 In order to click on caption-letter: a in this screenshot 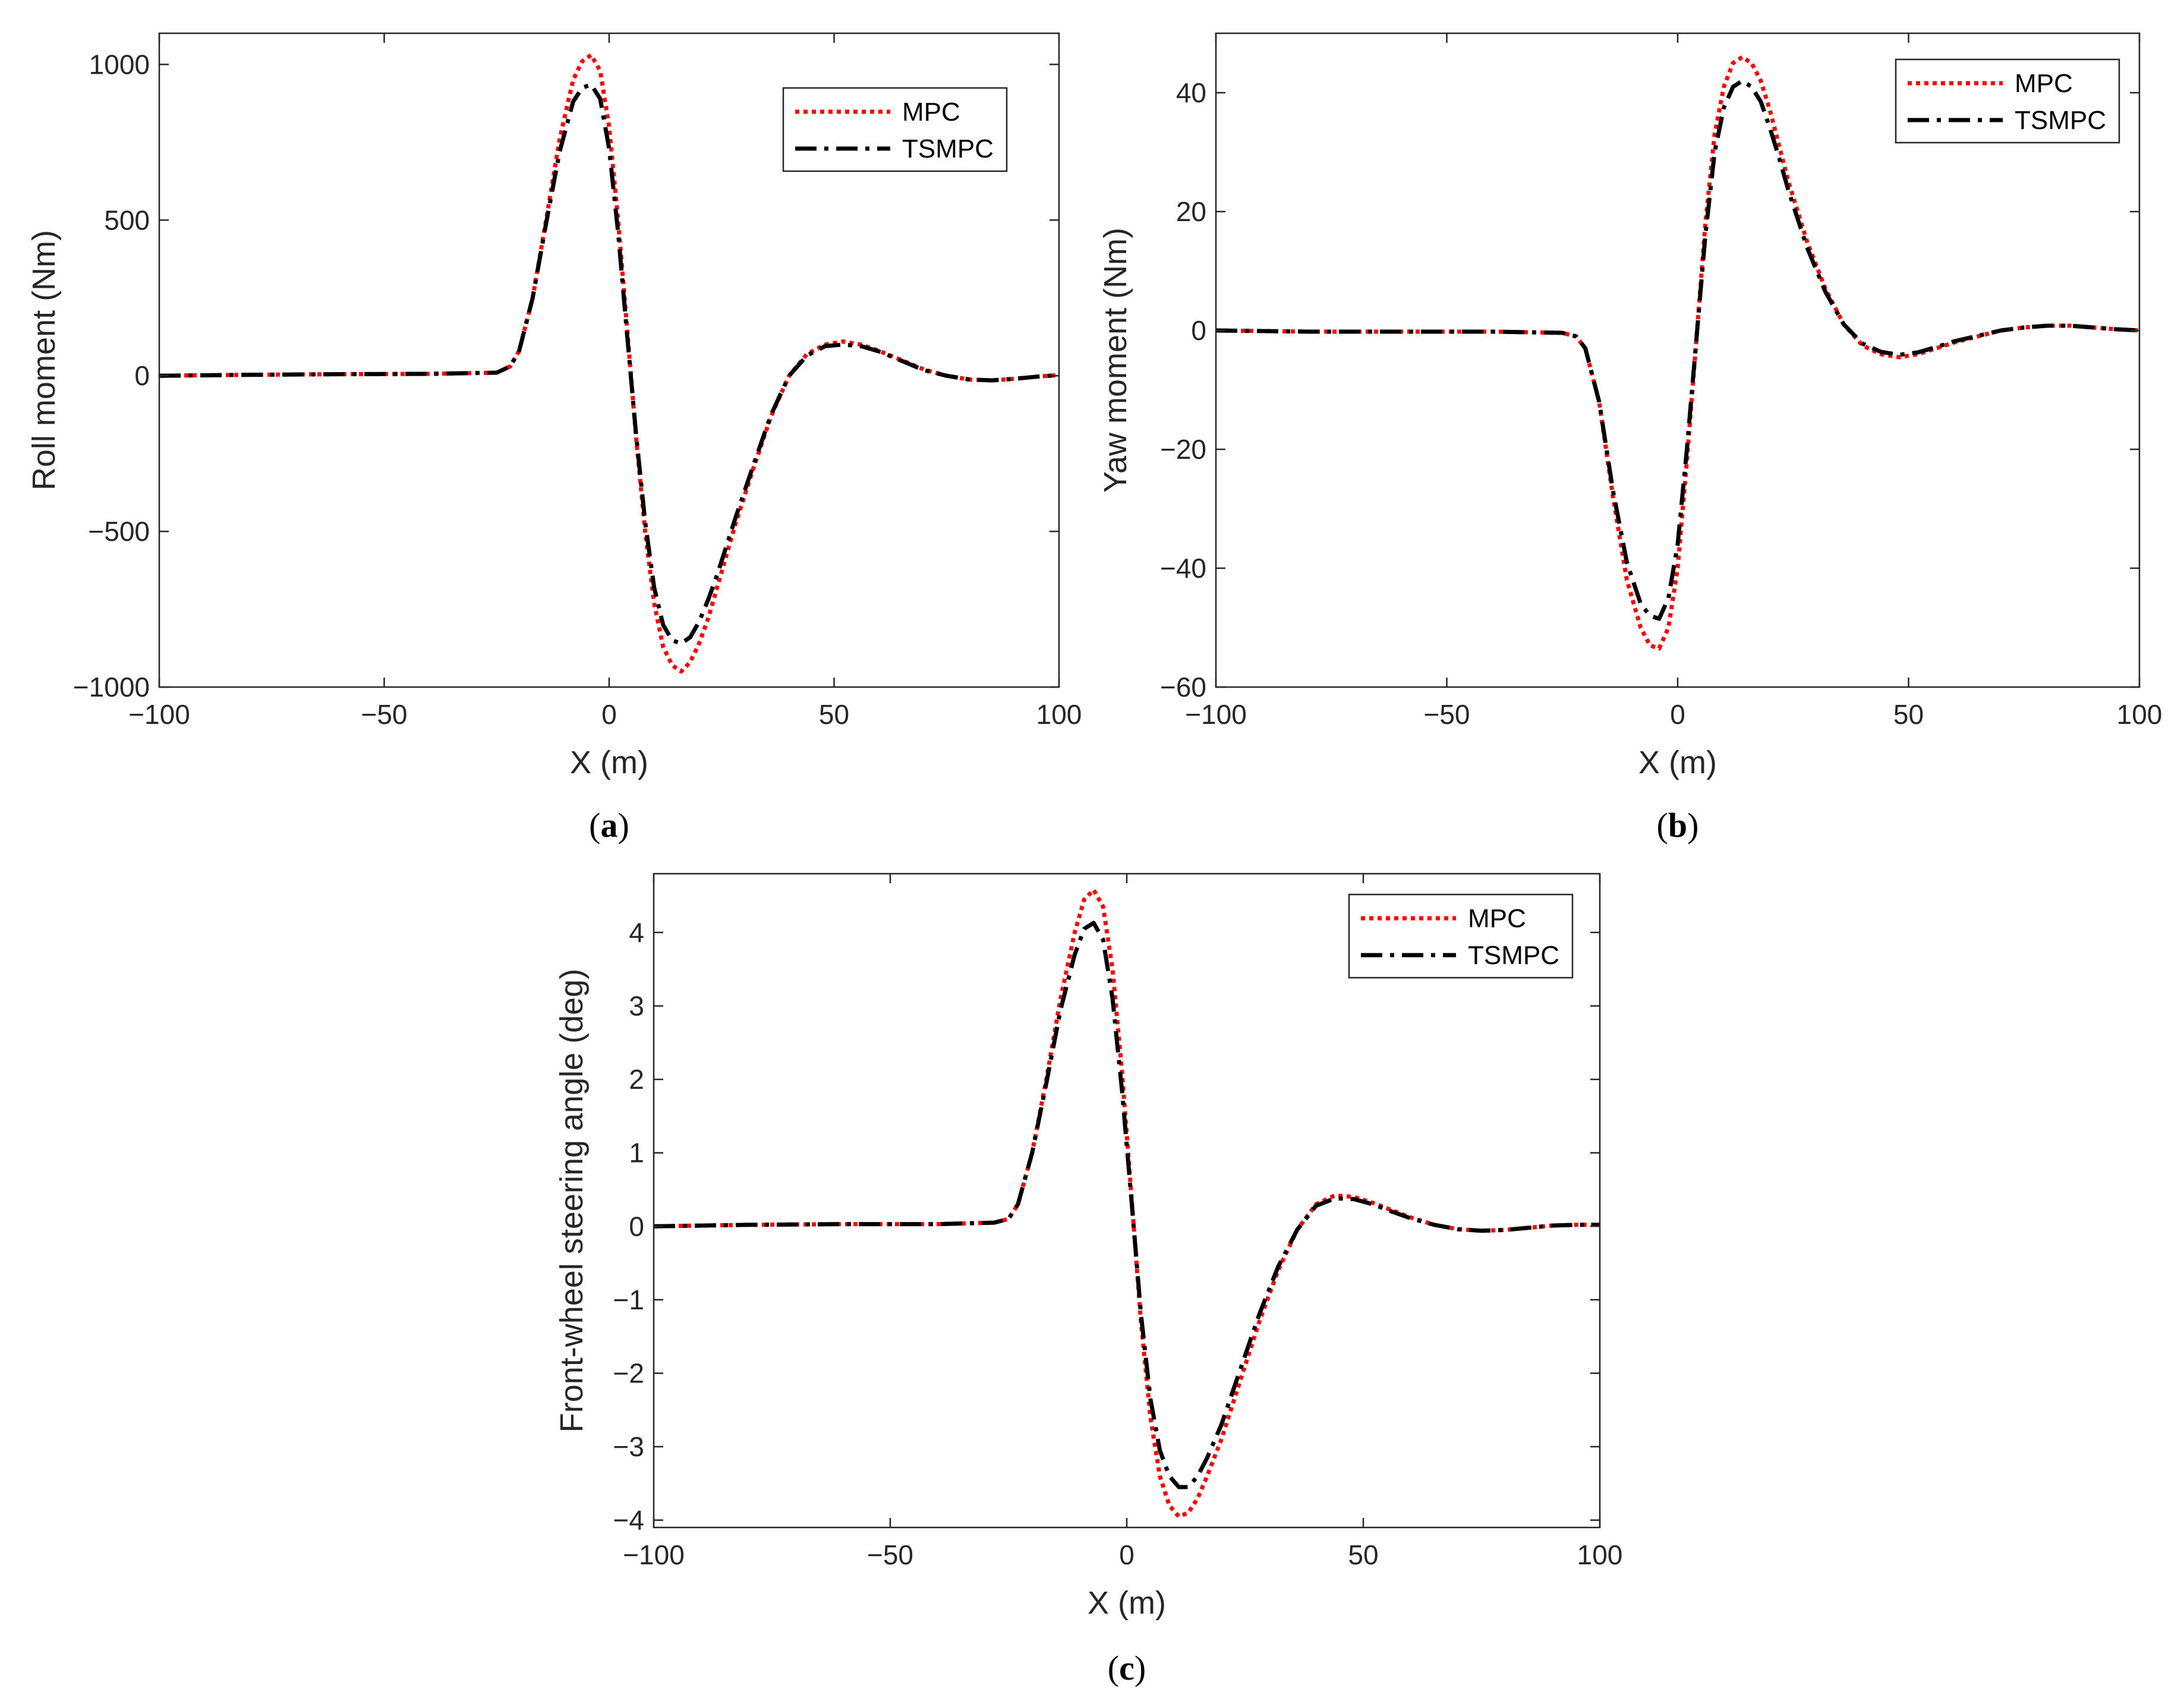, I will do `click(610, 826)`.